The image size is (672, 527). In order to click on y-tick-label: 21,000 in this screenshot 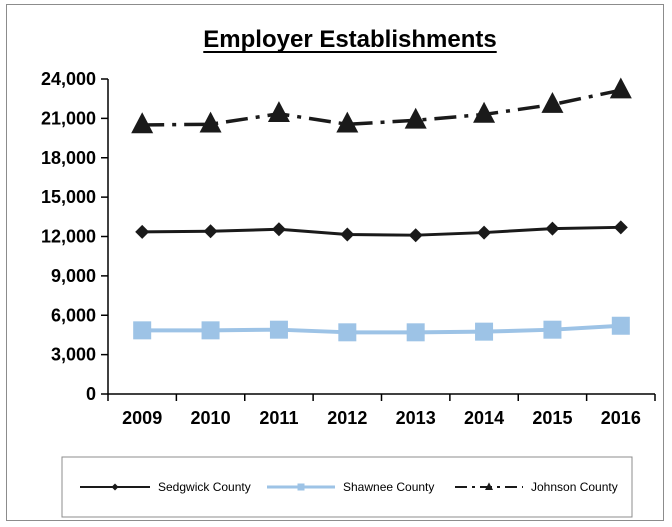, I will do `click(68, 118)`.